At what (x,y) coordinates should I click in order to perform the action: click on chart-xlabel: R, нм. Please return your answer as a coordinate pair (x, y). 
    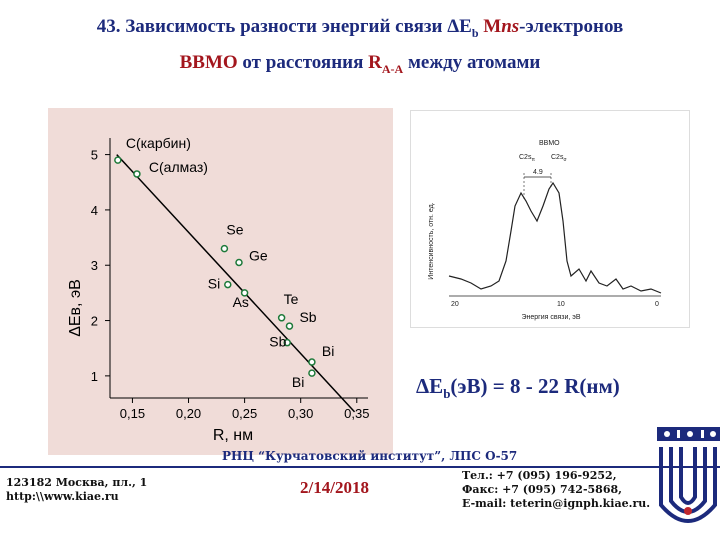
    Looking at the image, I should click on (233, 435).